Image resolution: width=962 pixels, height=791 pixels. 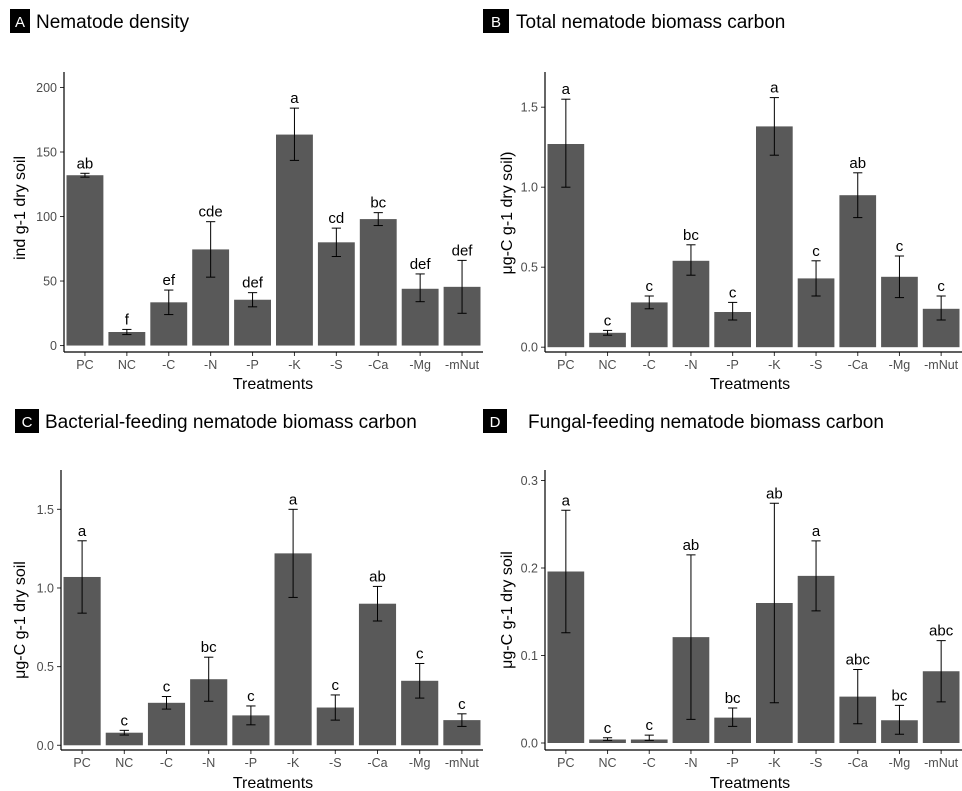 I want to click on panel-b-significance-letter: bc, so click(x=691, y=235).